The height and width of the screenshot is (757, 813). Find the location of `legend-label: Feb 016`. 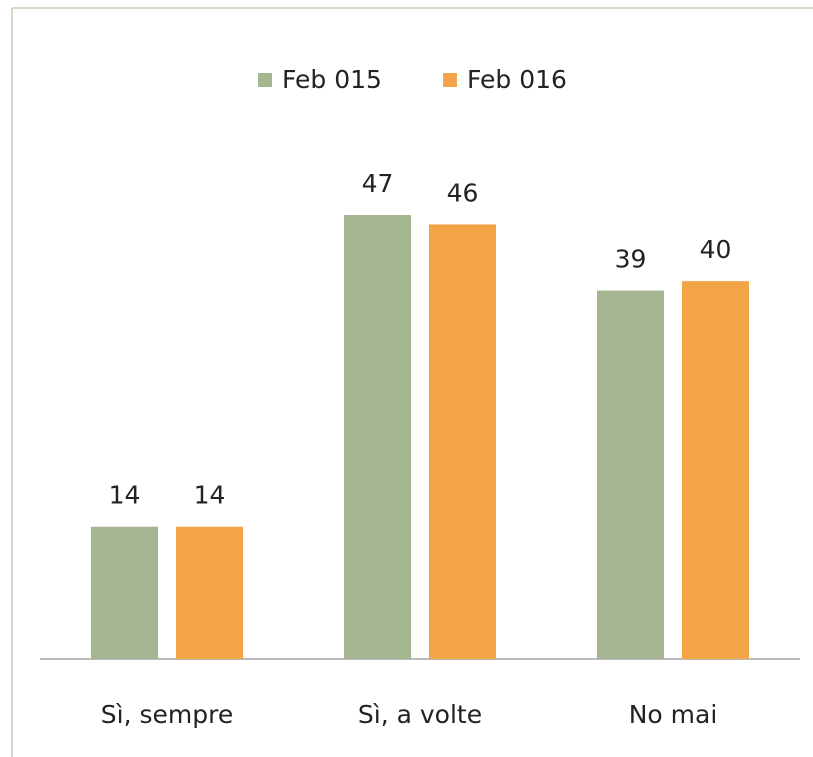

legend-label: Feb 016 is located at coordinates (517, 79).